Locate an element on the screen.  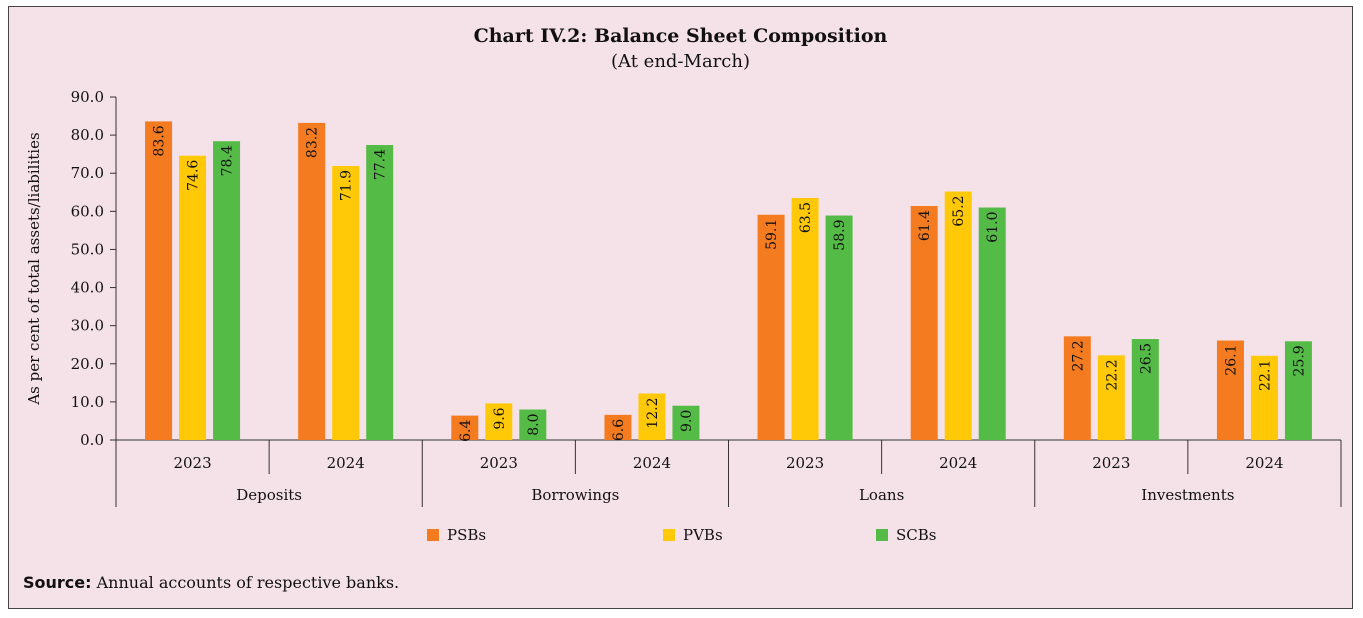
y-tick-label: 30.0 is located at coordinates (87, 326).